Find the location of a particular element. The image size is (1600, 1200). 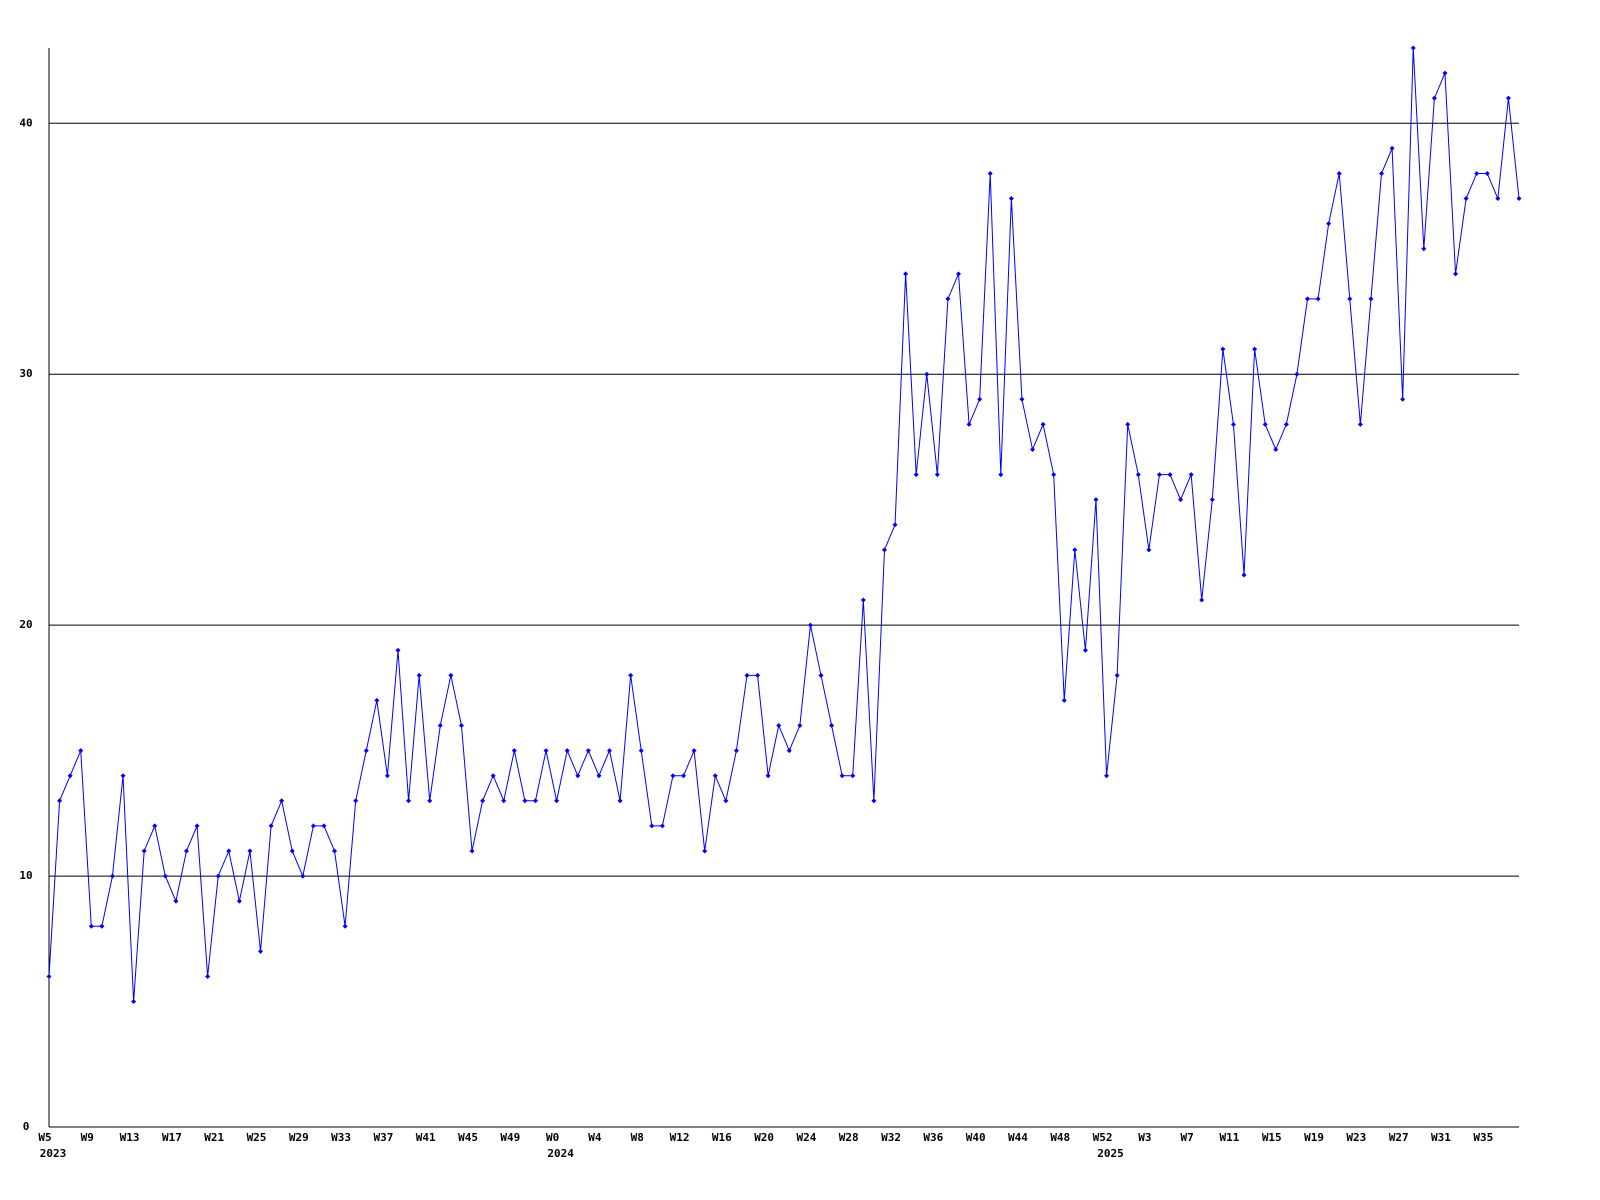

x-tick-label: W31 is located at coordinates (1441, 1137).